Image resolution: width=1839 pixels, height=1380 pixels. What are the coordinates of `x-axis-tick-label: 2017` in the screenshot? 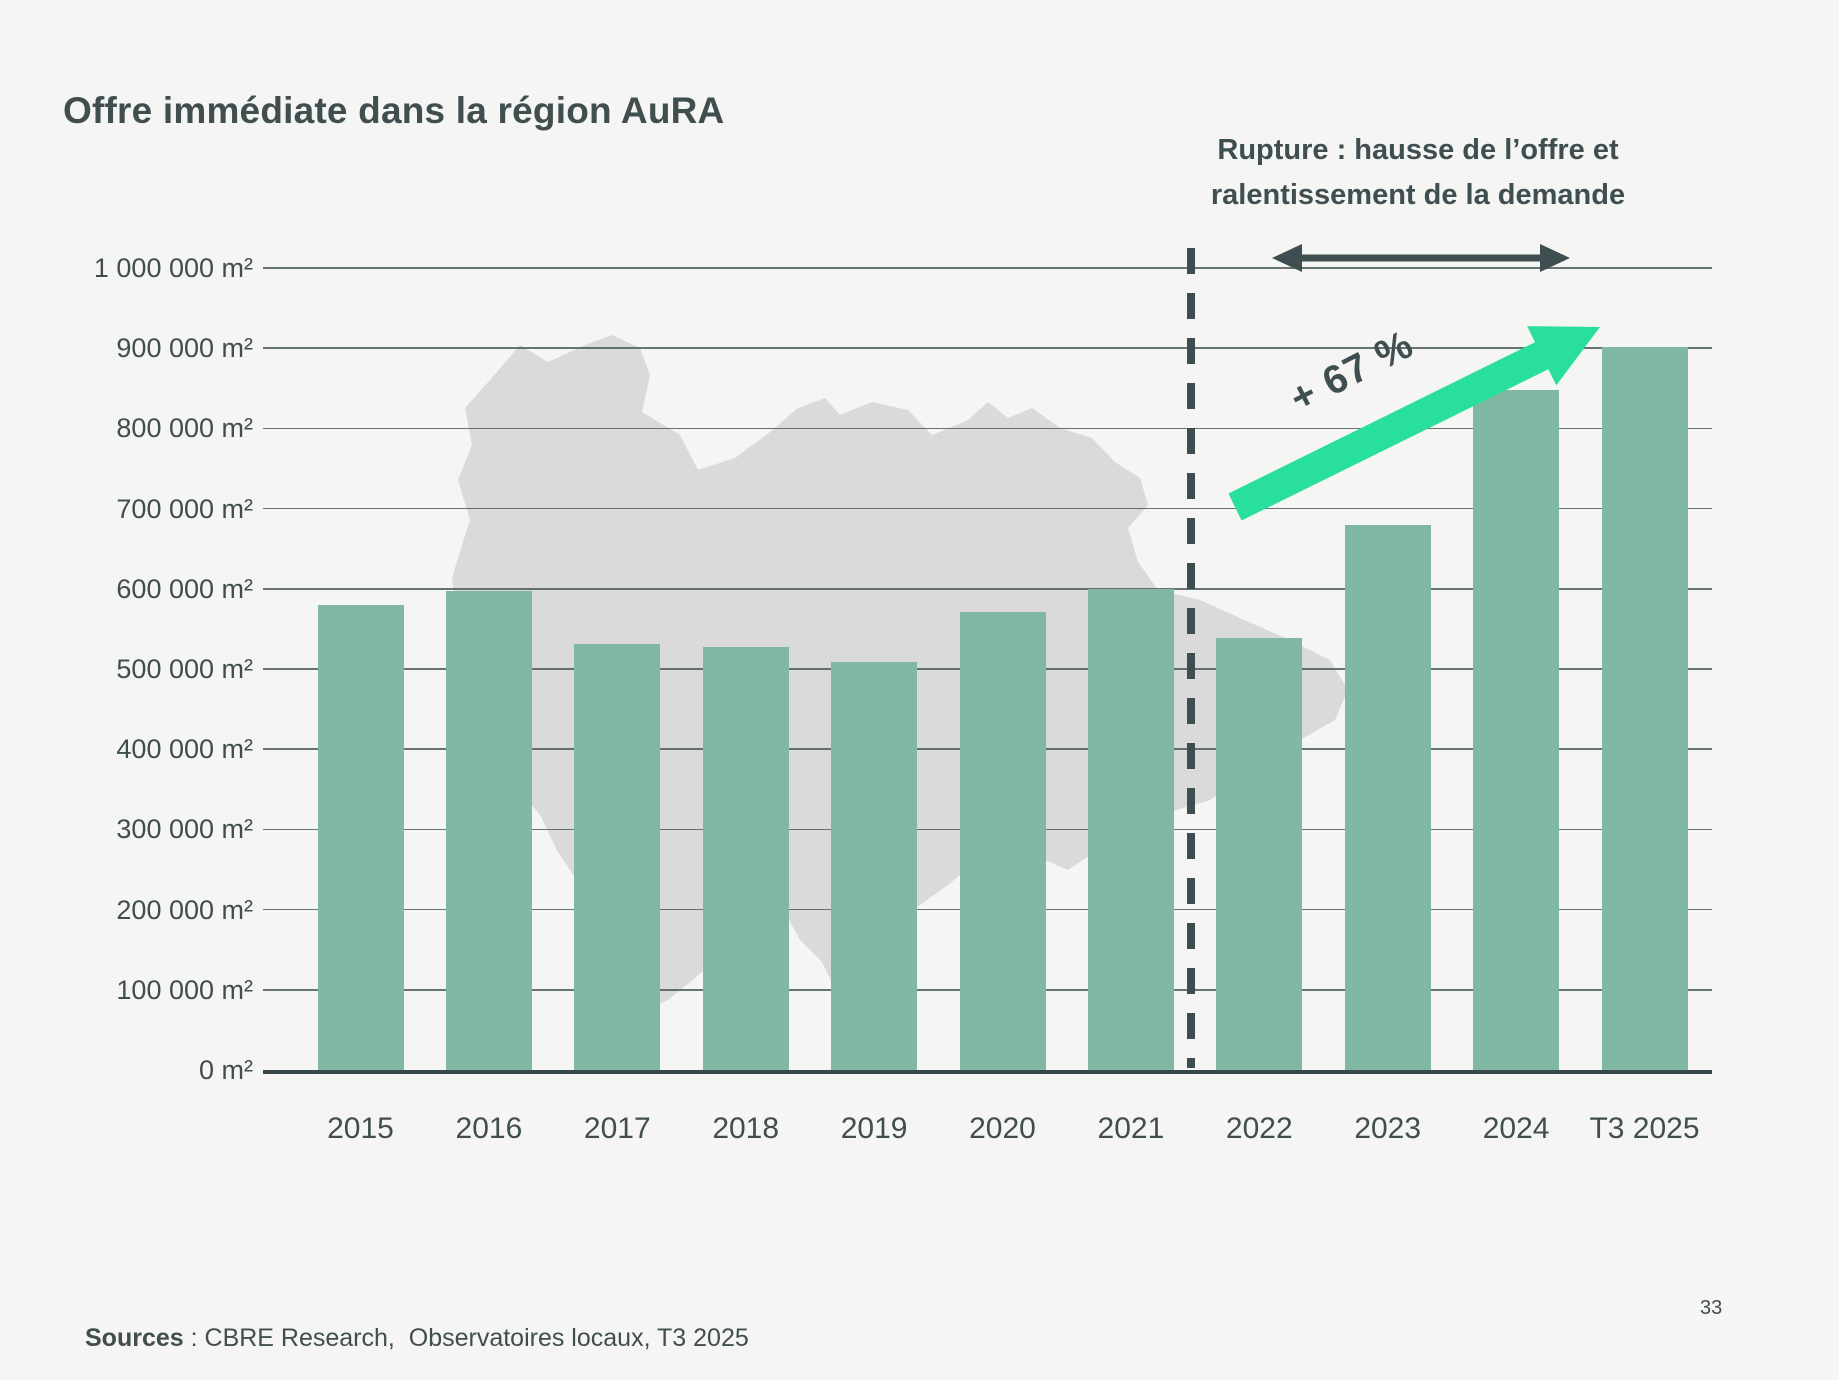 It's located at (617, 1128).